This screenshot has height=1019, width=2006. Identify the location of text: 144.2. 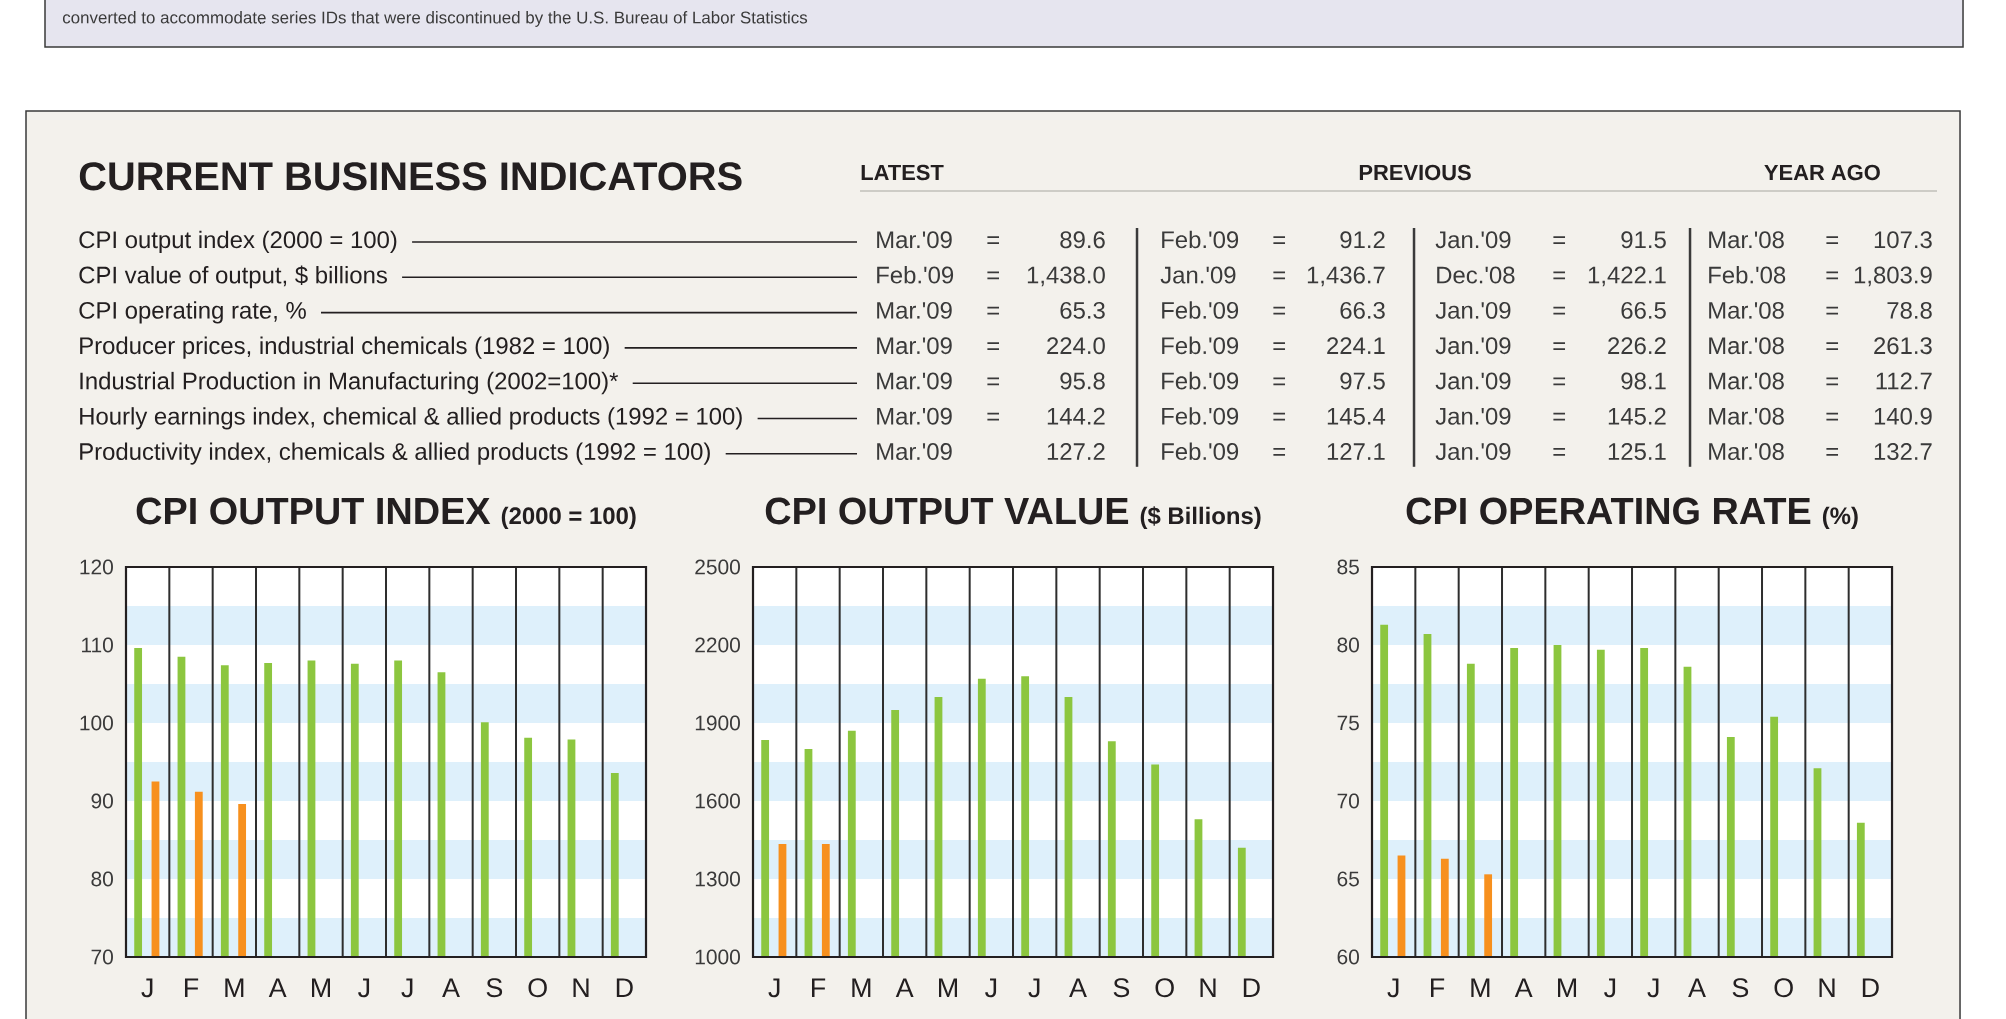
(1076, 416).